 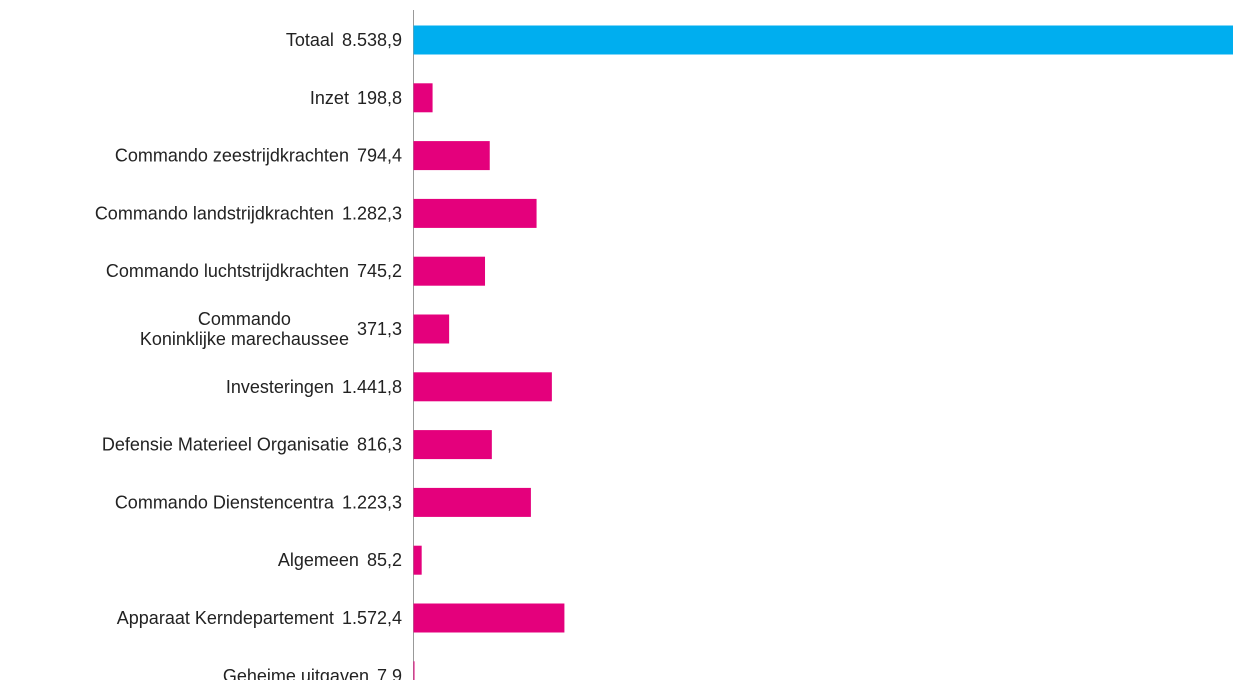 What do you see at coordinates (417, 560) in the screenshot?
I see `bar-algemeen` at bounding box center [417, 560].